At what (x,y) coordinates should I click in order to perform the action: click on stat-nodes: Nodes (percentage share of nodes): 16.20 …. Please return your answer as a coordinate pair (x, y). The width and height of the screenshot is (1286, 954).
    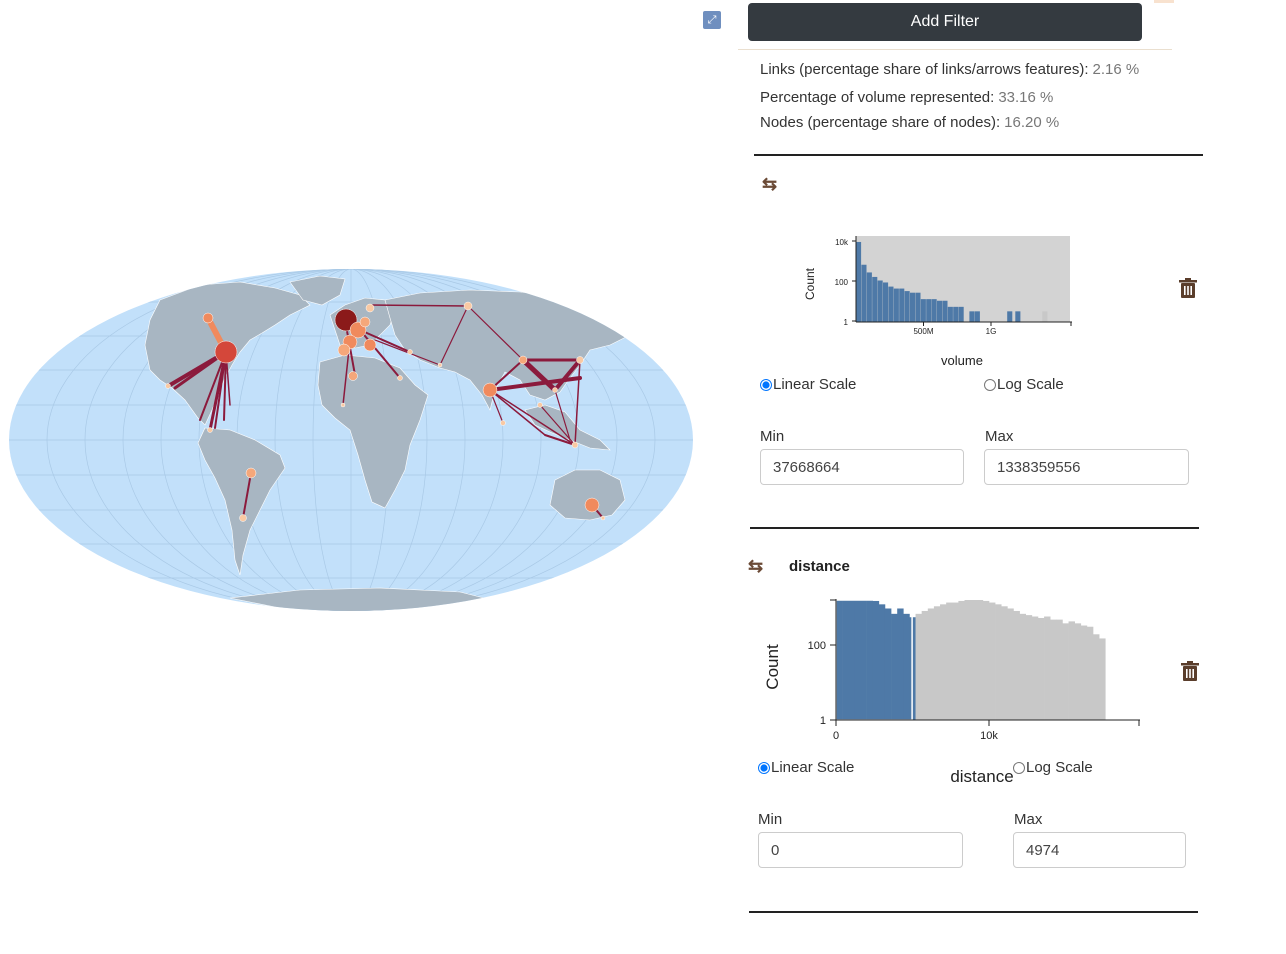
    Looking at the image, I should click on (909, 122).